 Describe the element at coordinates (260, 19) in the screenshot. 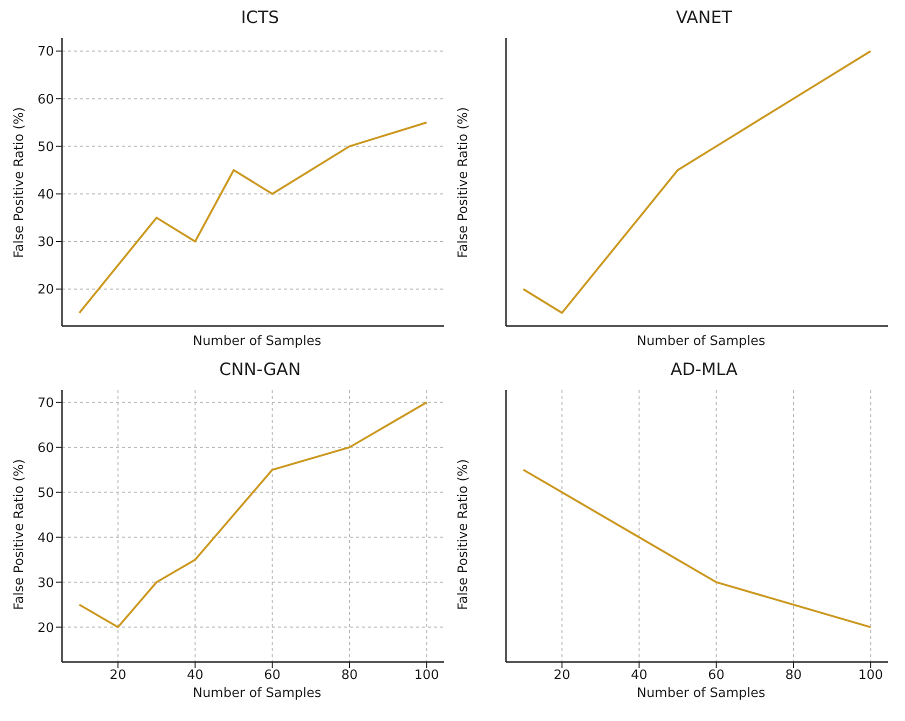

I see `chart-title: ICTS` at that location.